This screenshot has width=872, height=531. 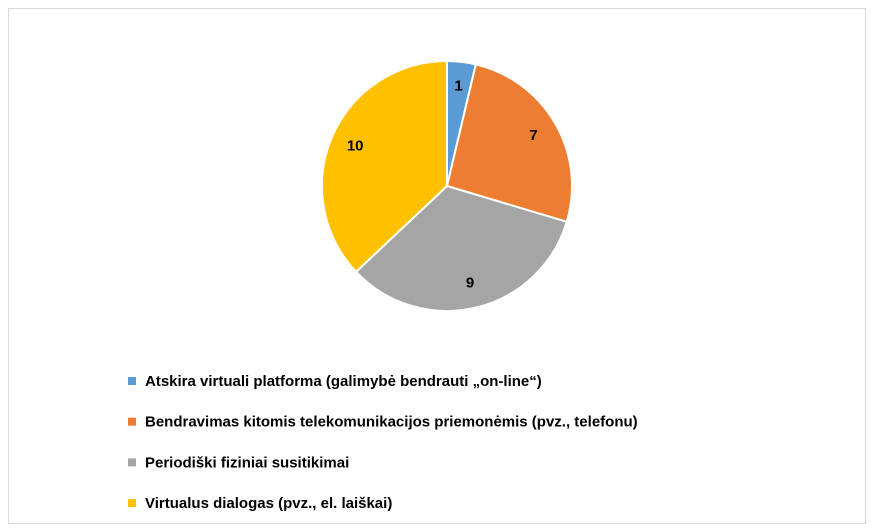 I want to click on data-label: 7, so click(x=533, y=135).